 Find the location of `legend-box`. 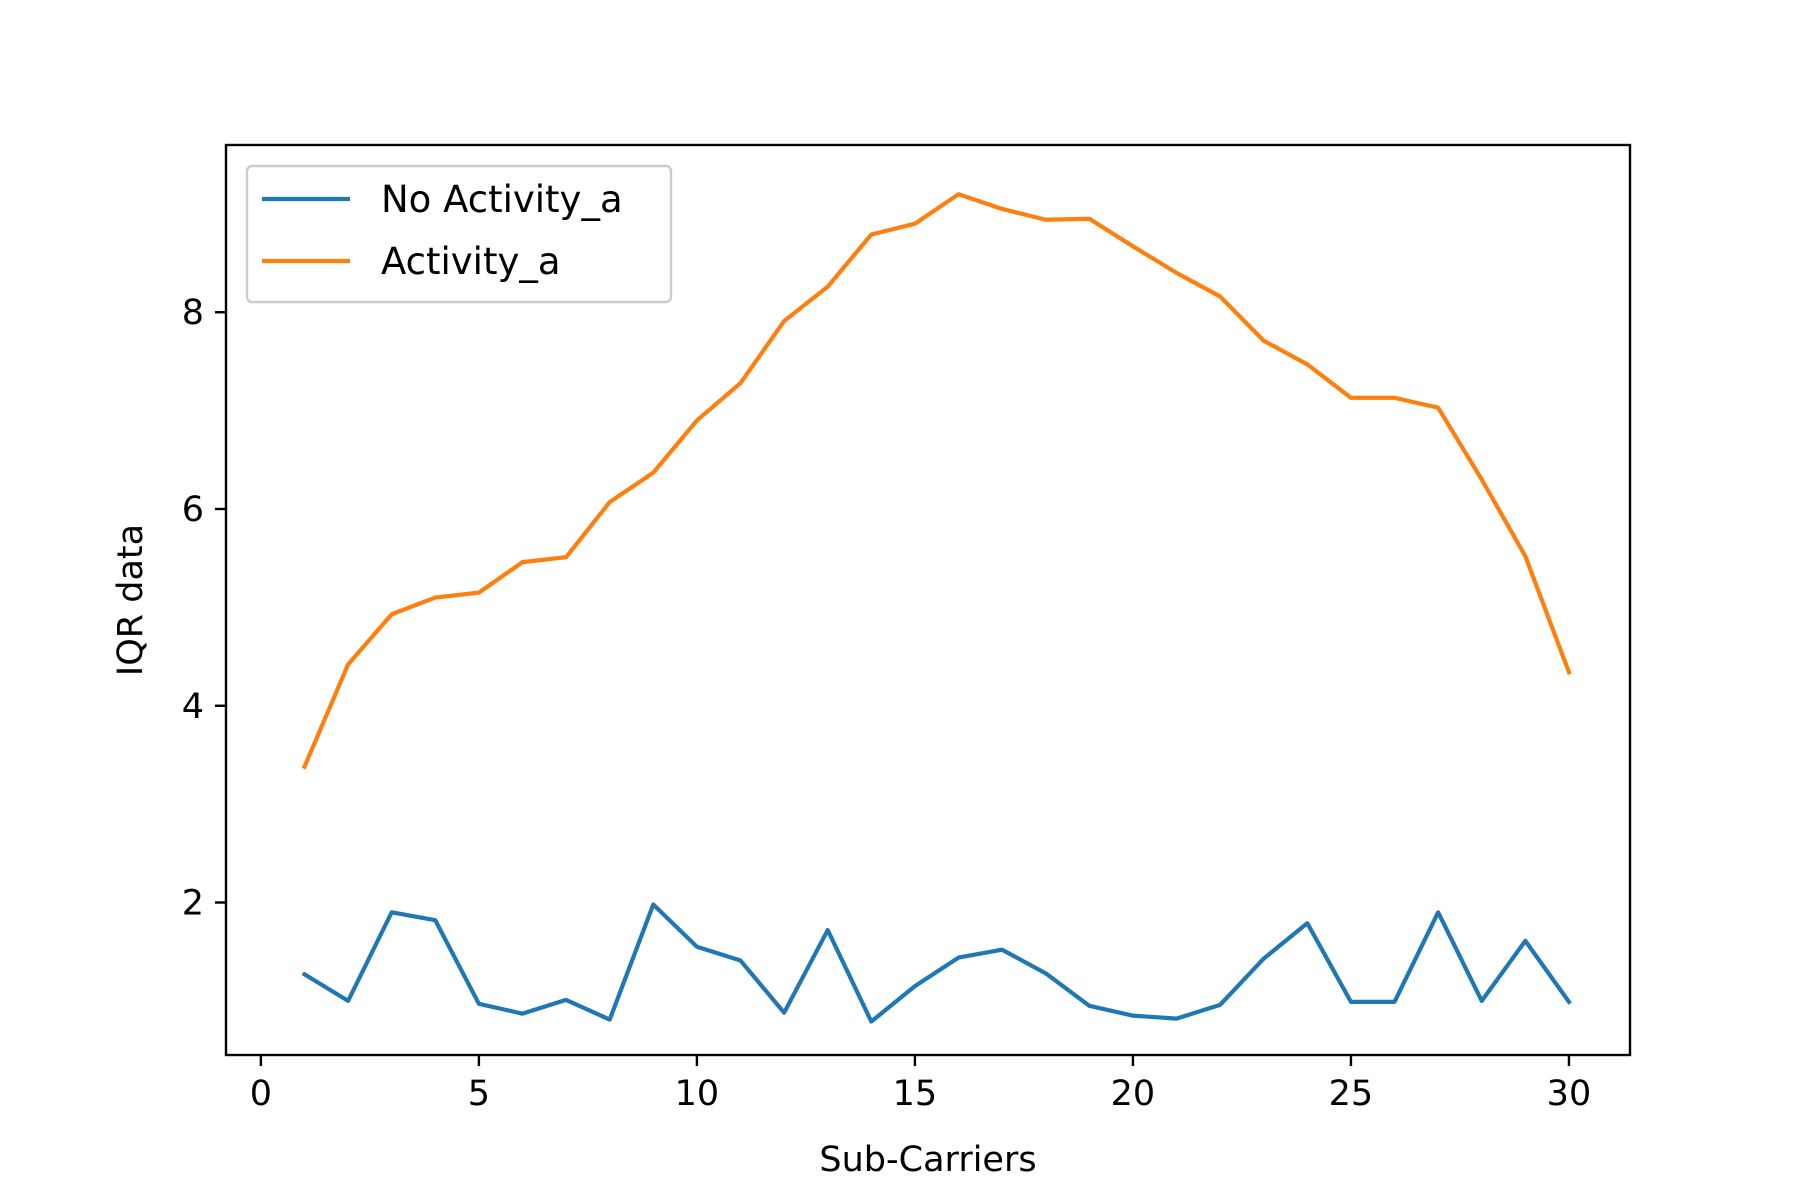

legend-box is located at coordinates (459, 234).